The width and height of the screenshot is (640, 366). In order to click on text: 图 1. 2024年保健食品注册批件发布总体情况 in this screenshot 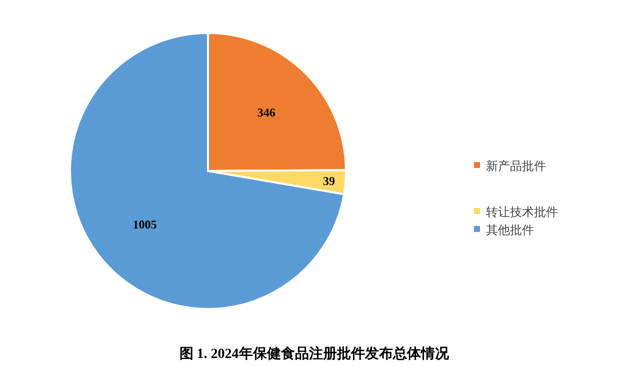, I will do `click(314, 353)`.